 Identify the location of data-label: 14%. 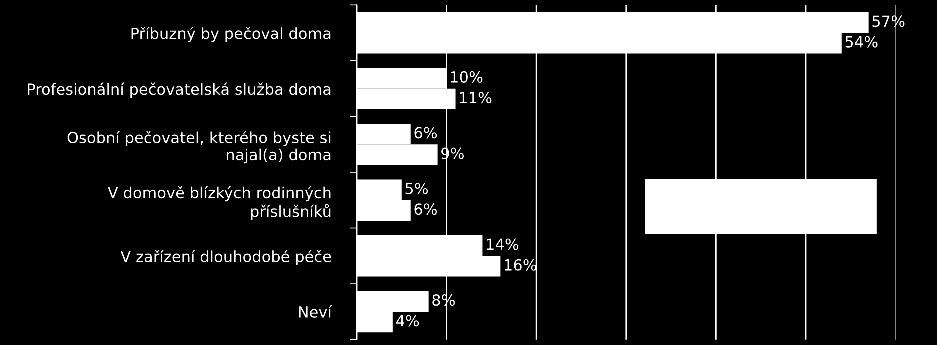
(503, 244).